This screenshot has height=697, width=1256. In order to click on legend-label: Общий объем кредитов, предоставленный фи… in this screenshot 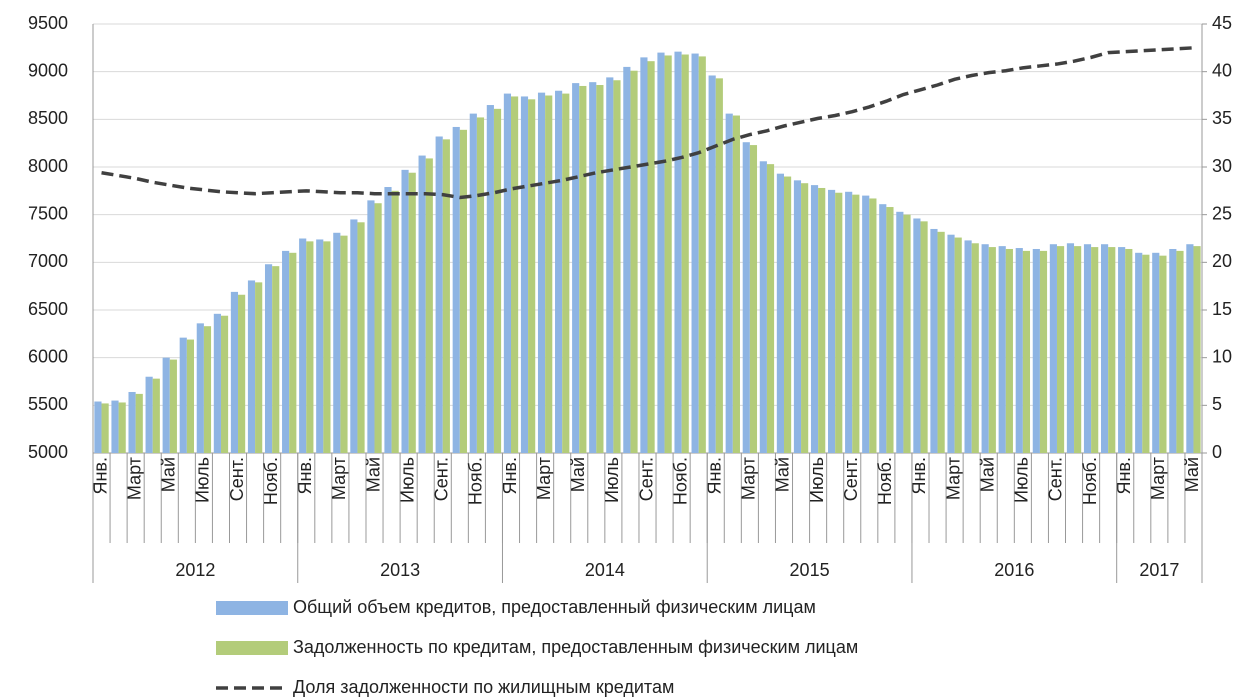, I will do `click(554, 607)`.